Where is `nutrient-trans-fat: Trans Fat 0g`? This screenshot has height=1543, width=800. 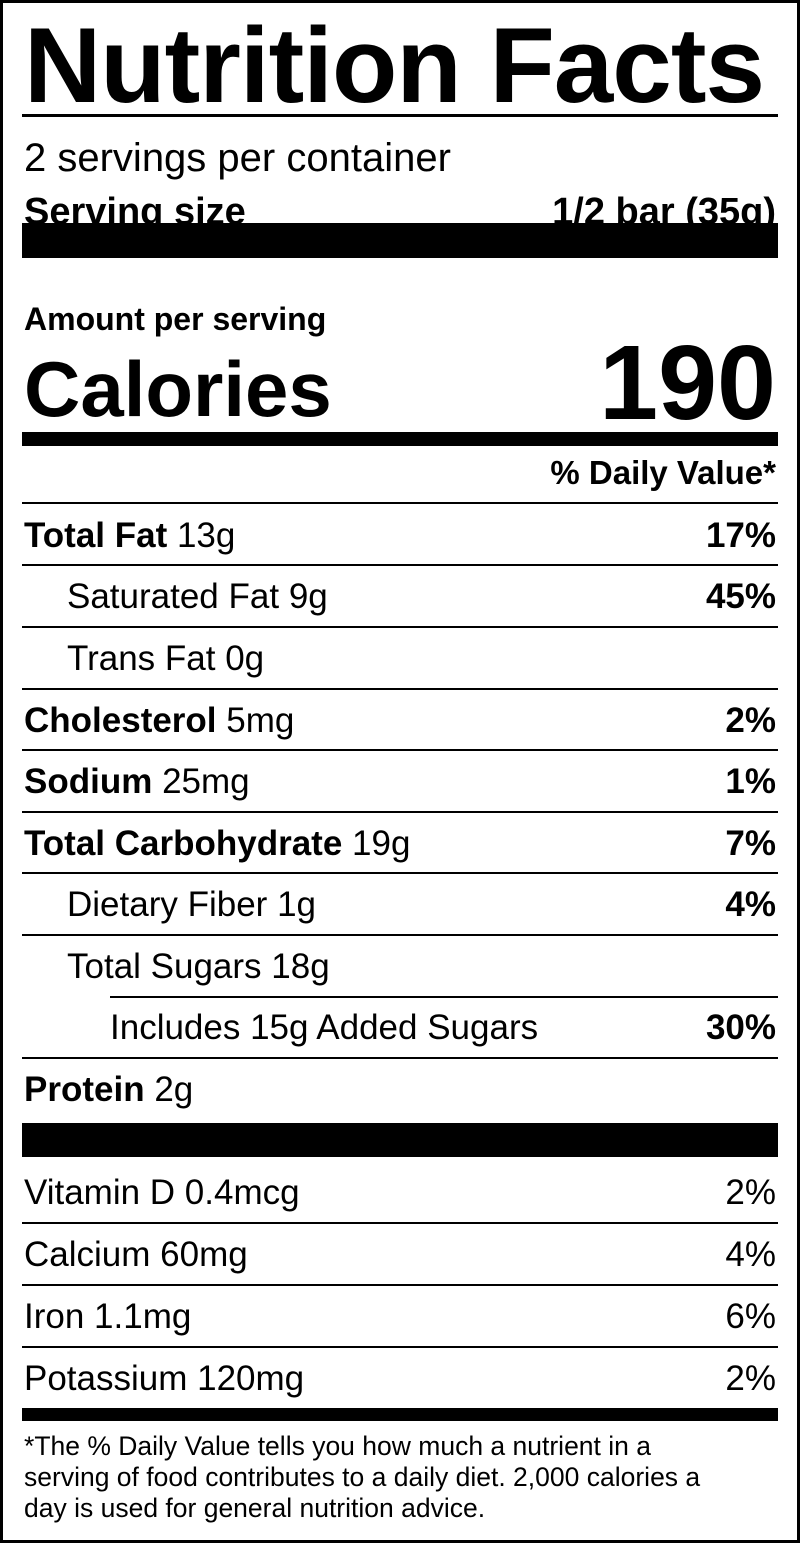
nutrient-trans-fat: Trans Fat 0g is located at coordinates (166, 658).